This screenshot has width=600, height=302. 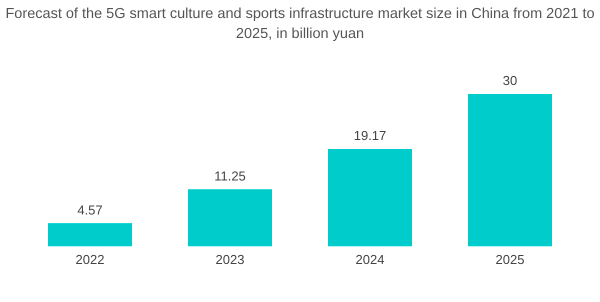 What do you see at coordinates (230, 259) in the screenshot?
I see `x-tick-label: 2023` at bounding box center [230, 259].